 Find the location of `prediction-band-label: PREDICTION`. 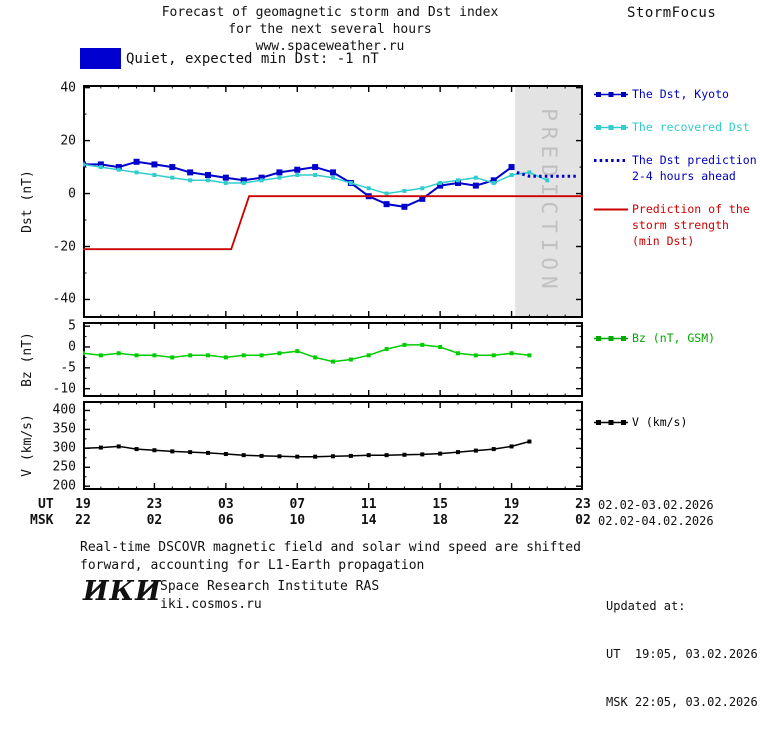

prediction-band-label: PREDICTION is located at coordinates (549, 201).